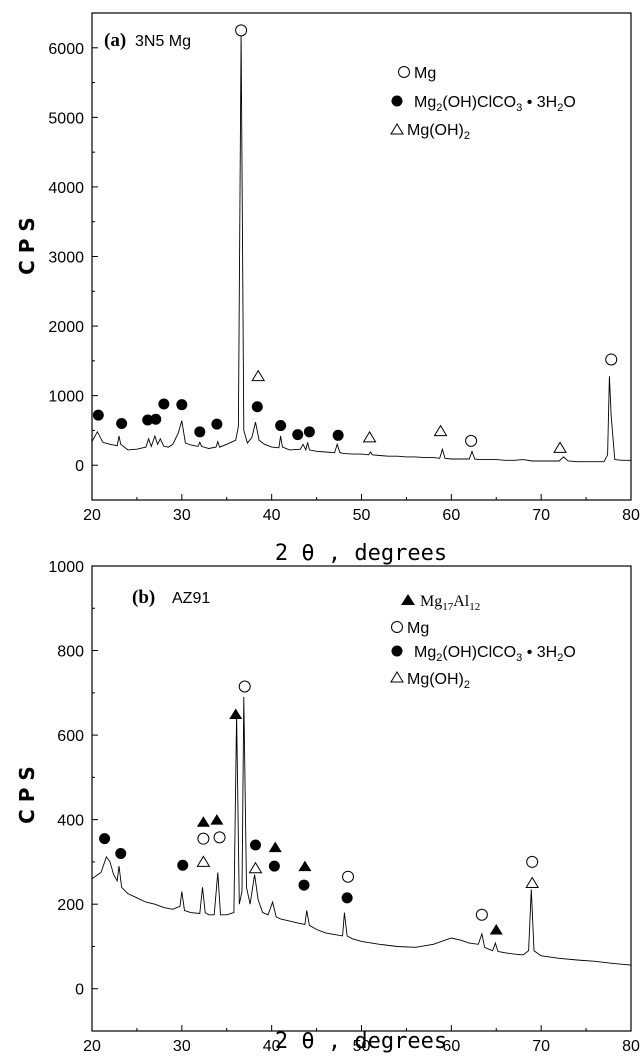 Image resolution: width=644 pixels, height=1058 pixels. What do you see at coordinates (361, 553) in the screenshot?
I see `panel-a-x-axis-title: 2 θ , degrees` at bounding box center [361, 553].